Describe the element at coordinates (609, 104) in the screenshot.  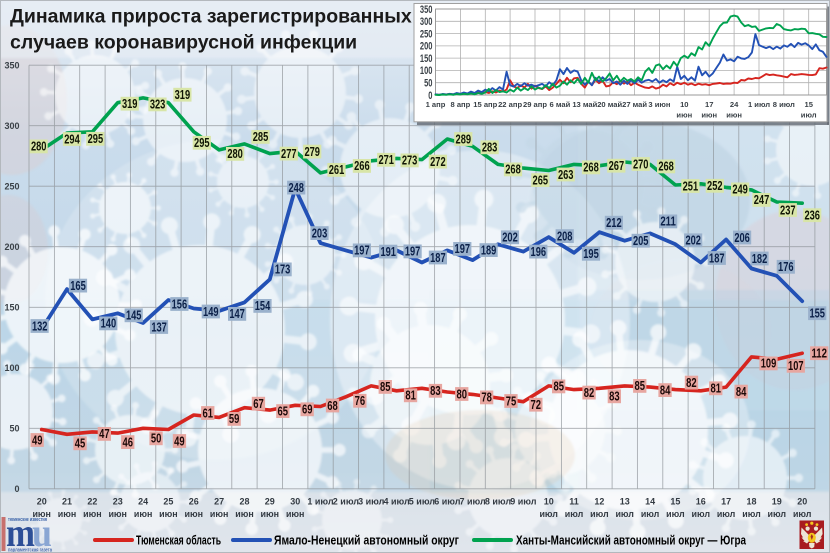
I see `svg-text: 20 май` at that location.